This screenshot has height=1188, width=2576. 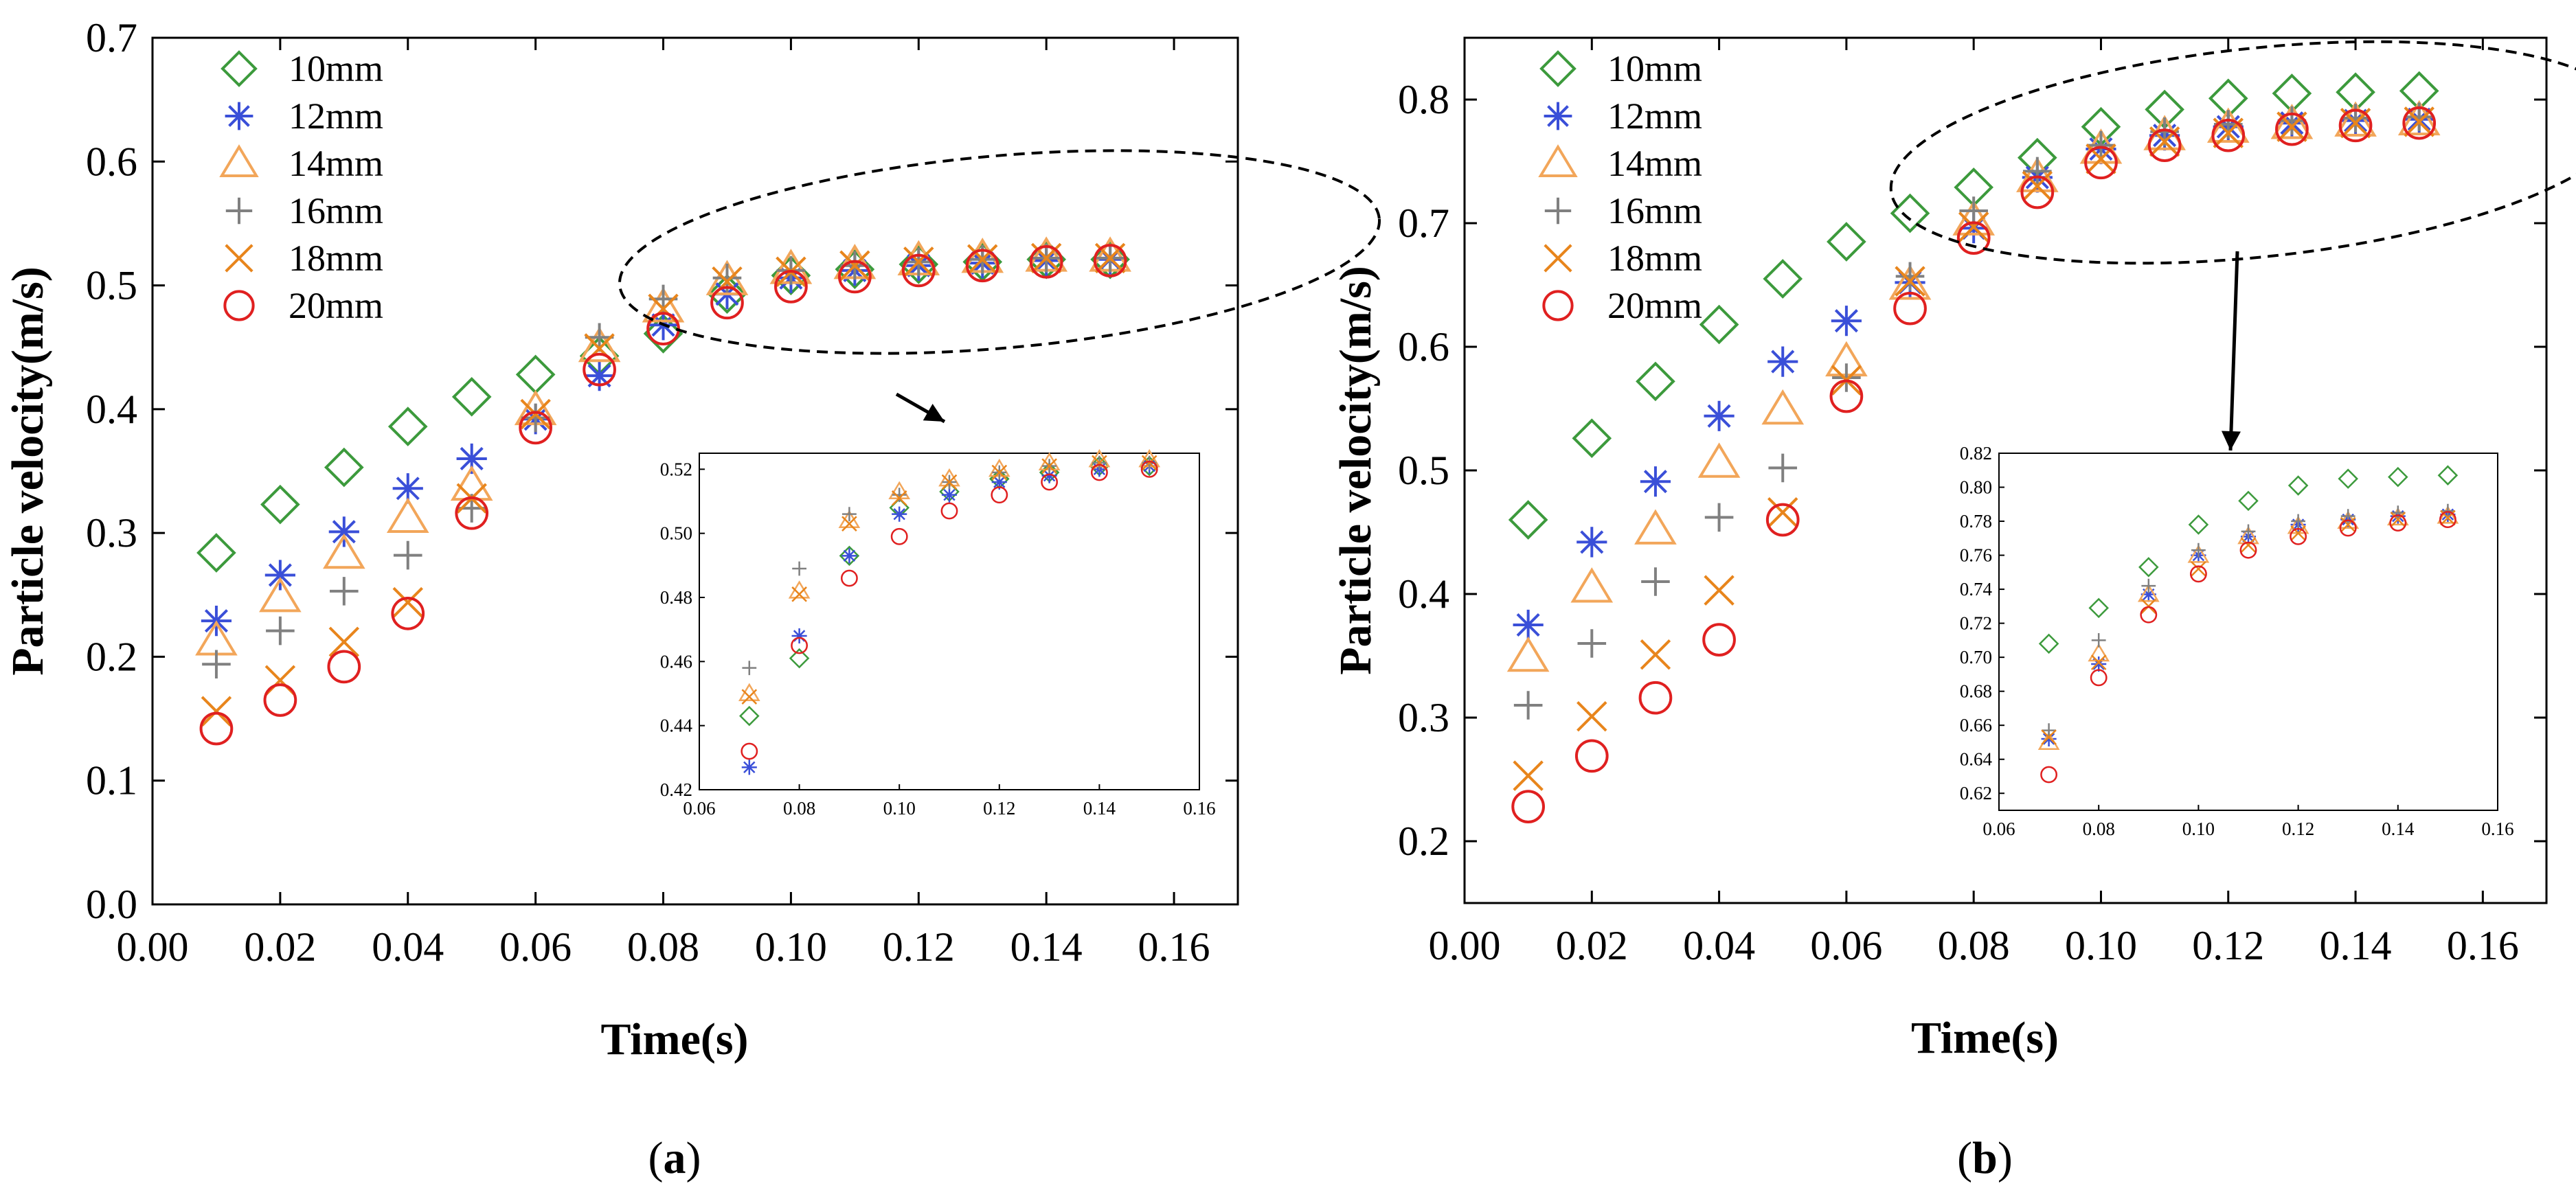 I want to click on zoom-arrow-head, so click(x=2231, y=441).